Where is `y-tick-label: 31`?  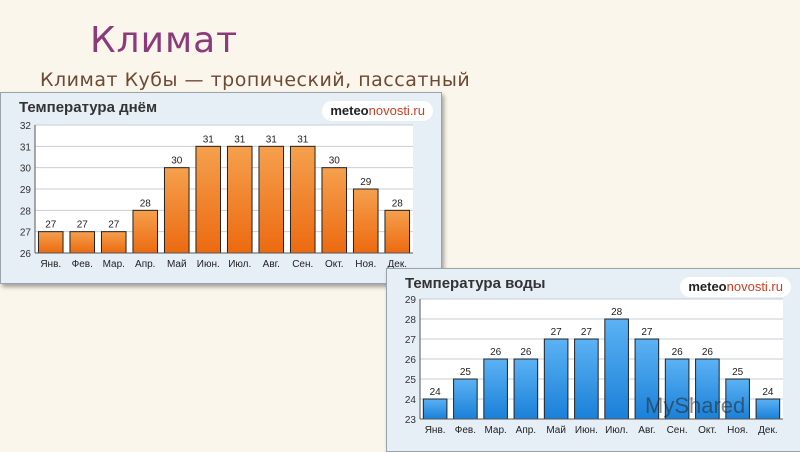 y-tick-label: 31 is located at coordinates (26, 147).